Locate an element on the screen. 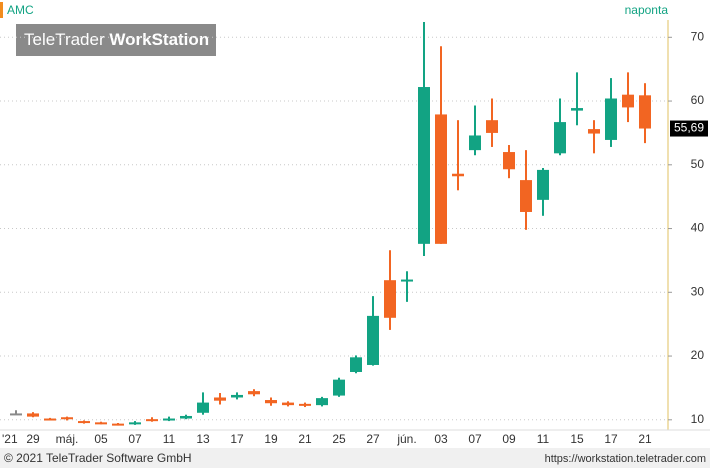 This screenshot has width=710, height=468. x-tick-label: jún. is located at coordinates (406, 439).